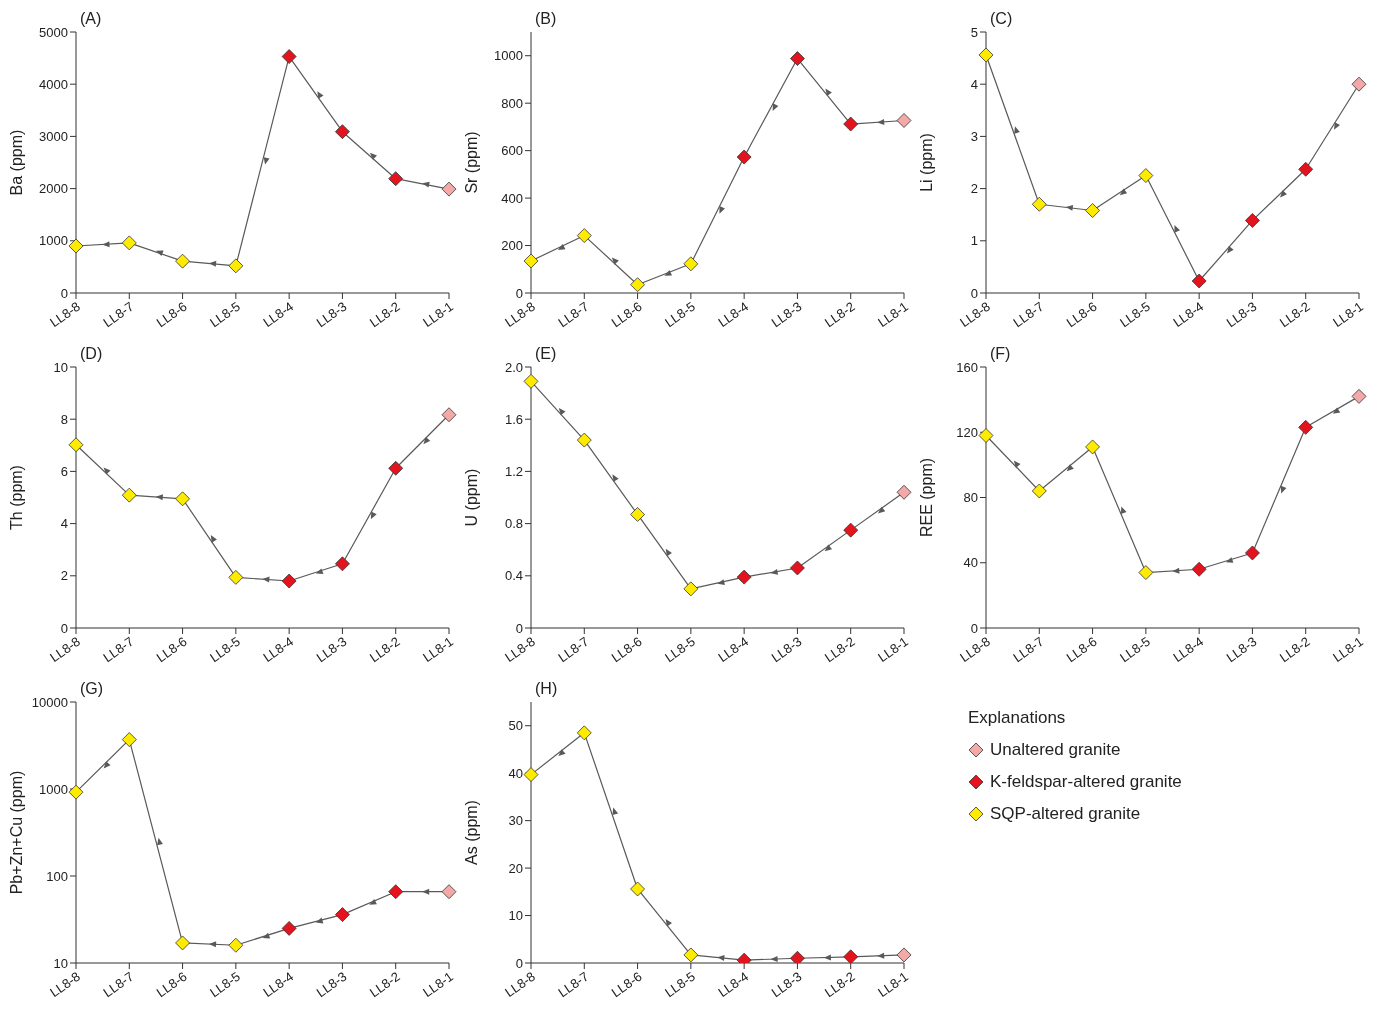 The height and width of the screenshot is (1012, 1379). I want to click on legend-title: Explanations, so click(1017, 718).